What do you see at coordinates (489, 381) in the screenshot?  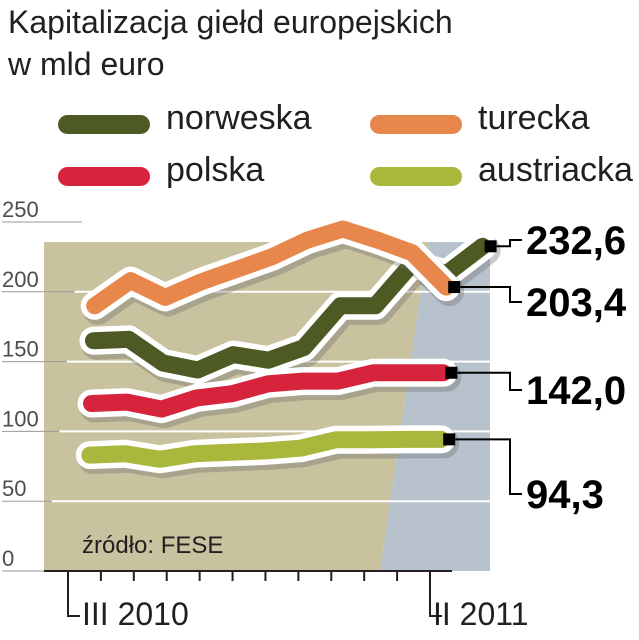 I see `leader-line-polska` at bounding box center [489, 381].